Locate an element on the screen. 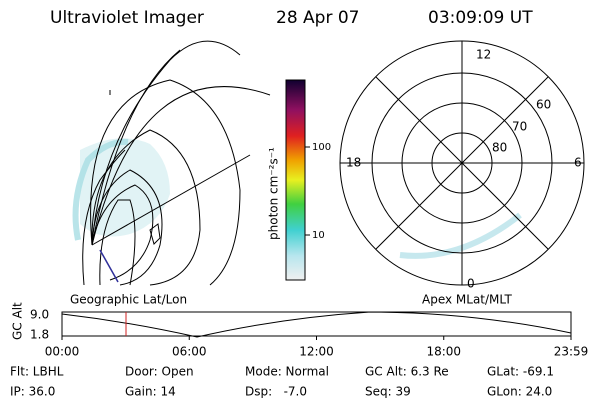  status-item: GLat: -69.1 is located at coordinates (520, 372).